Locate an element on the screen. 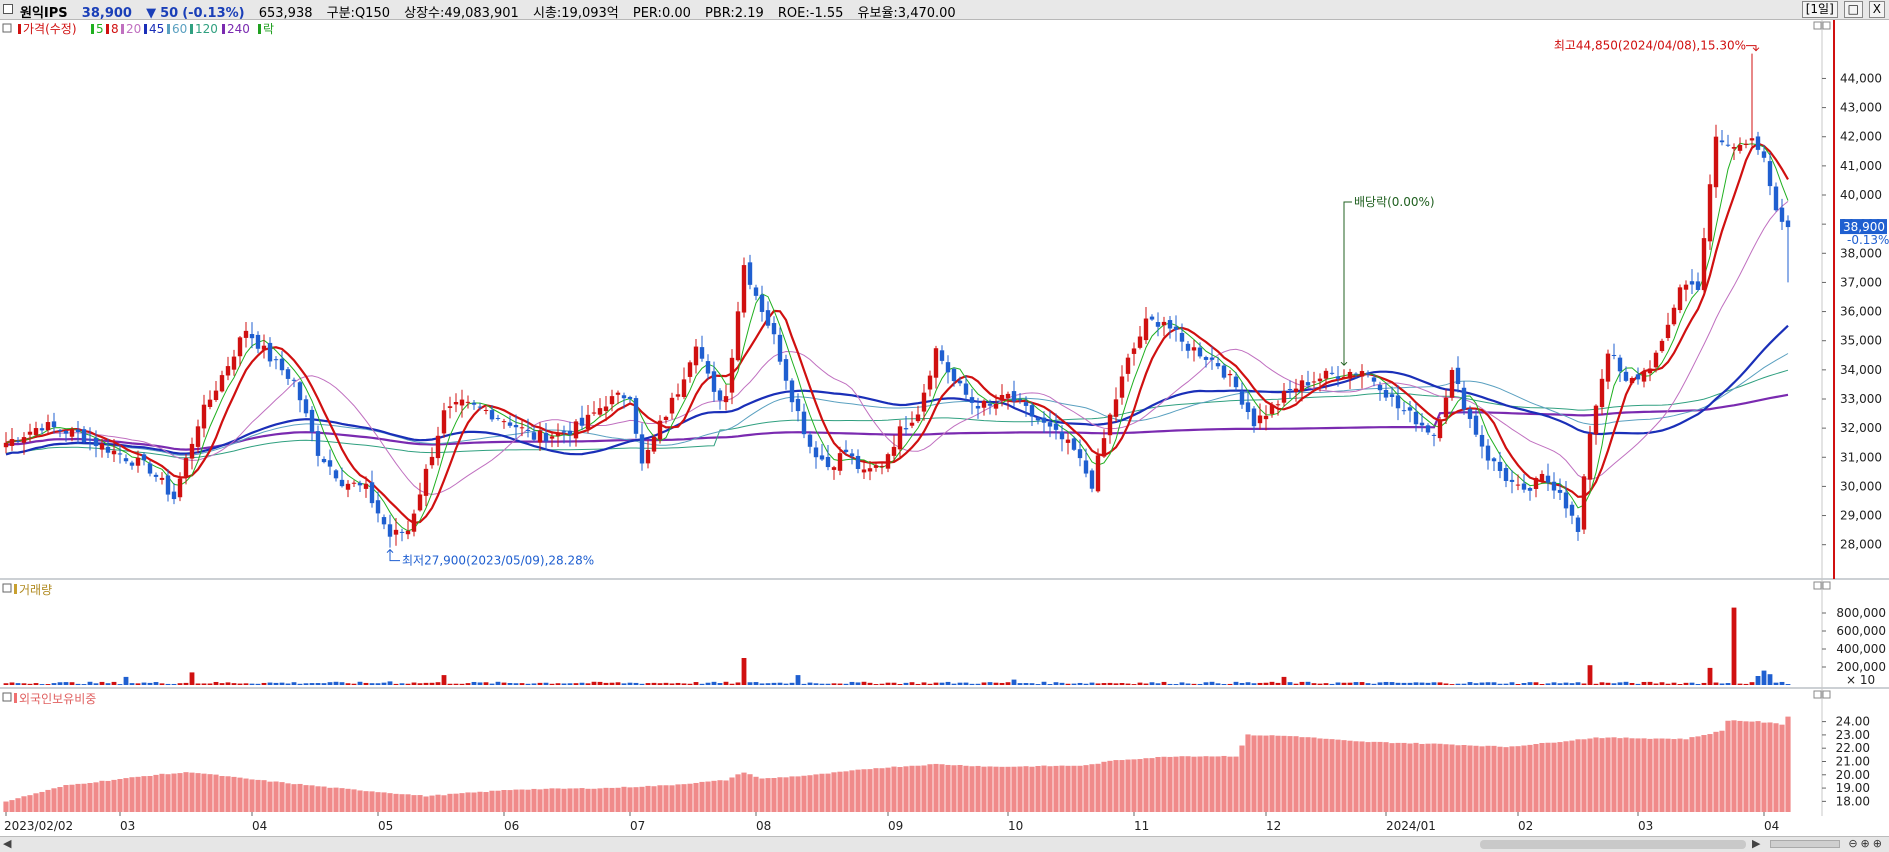 This screenshot has height=852, width=1889. foreign-tick-label: 19.00 is located at coordinates (1853, 788).